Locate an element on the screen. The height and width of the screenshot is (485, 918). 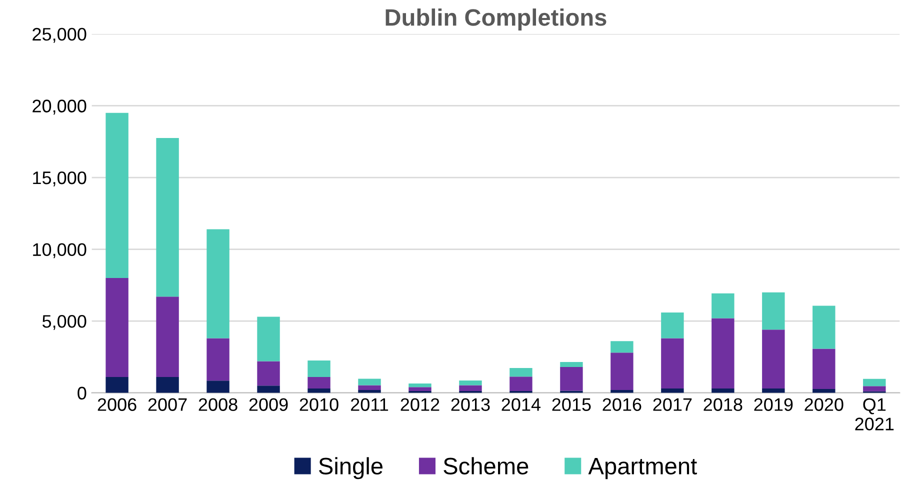
x-tick-label: 2020 is located at coordinates (824, 404).